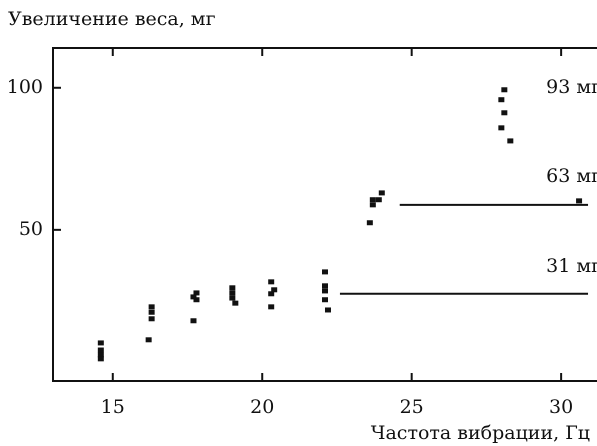  Describe the element at coordinates (262, 407) in the screenshot. I see `x-tick-label: 20` at that location.